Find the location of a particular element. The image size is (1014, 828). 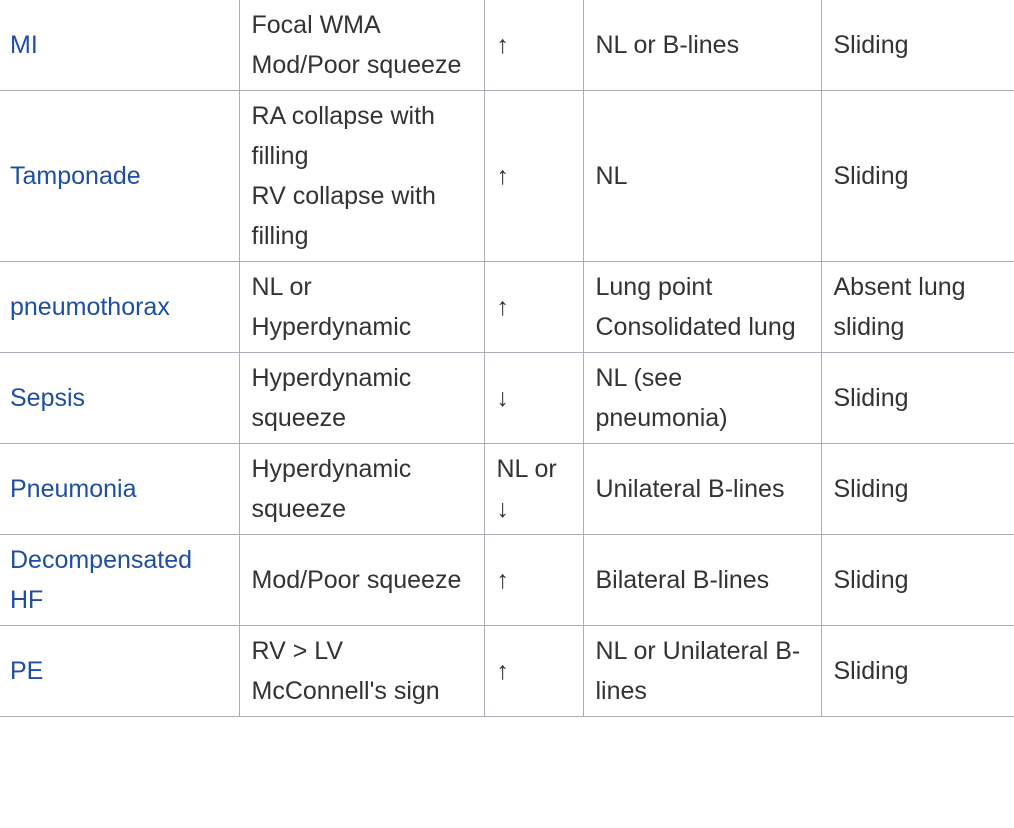

cell-text: Lung point is located at coordinates (654, 287).